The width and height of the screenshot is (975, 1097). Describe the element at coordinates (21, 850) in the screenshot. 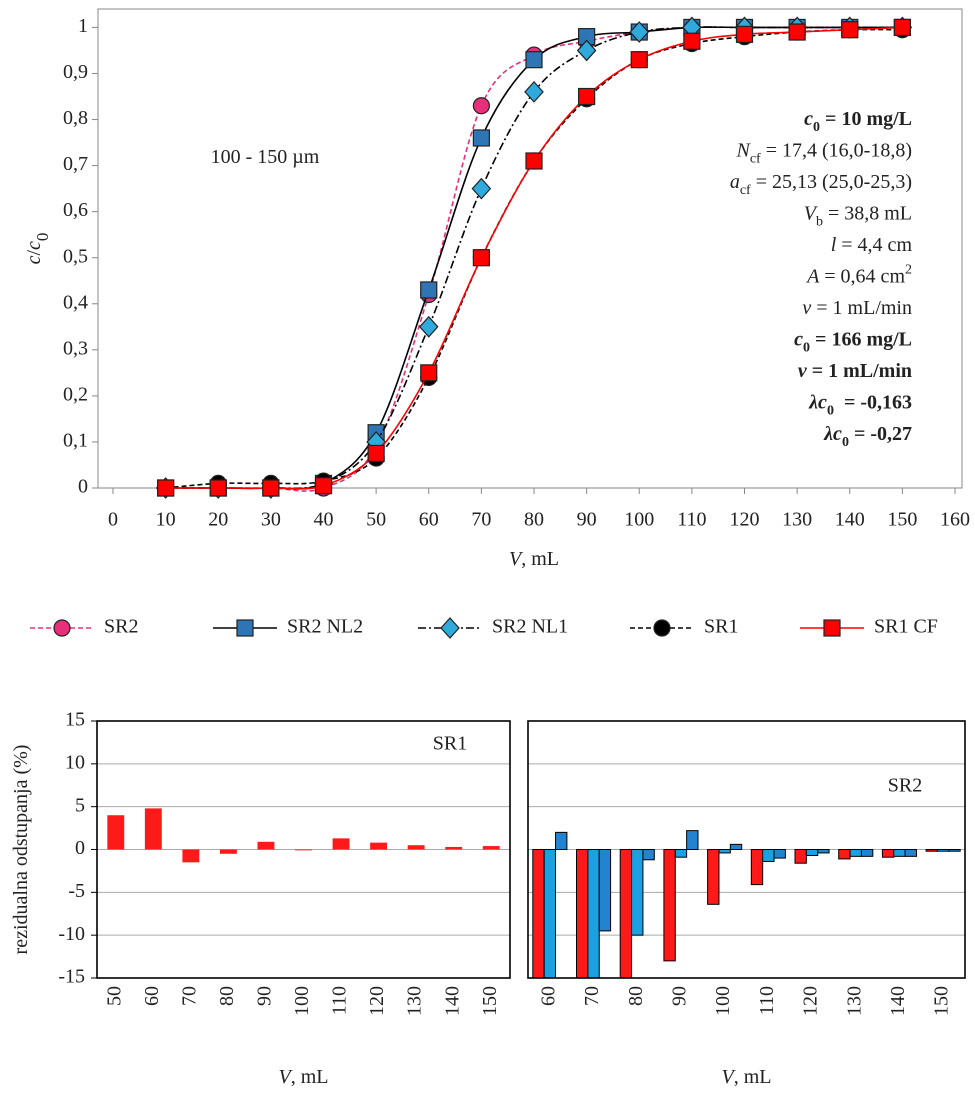

I see `y-axis-title: rezidualna odstupanja (%)` at that location.